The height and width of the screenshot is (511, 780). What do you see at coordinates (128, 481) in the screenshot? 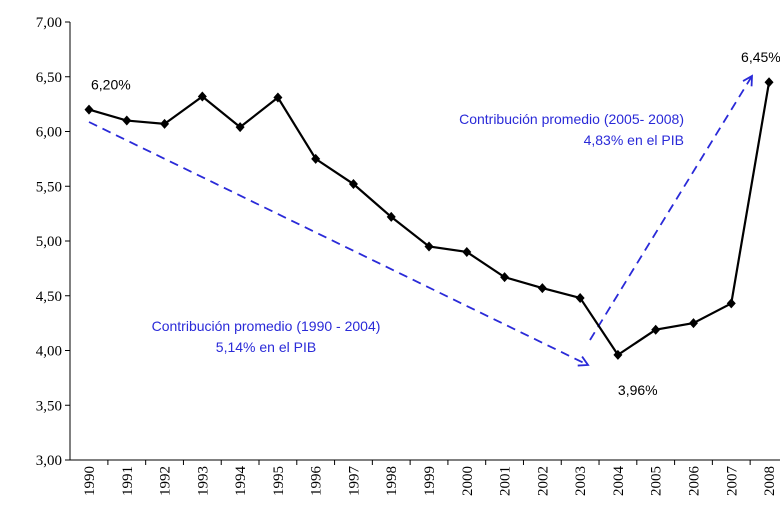
I see `x-tick-label: 1991` at bounding box center [128, 481].